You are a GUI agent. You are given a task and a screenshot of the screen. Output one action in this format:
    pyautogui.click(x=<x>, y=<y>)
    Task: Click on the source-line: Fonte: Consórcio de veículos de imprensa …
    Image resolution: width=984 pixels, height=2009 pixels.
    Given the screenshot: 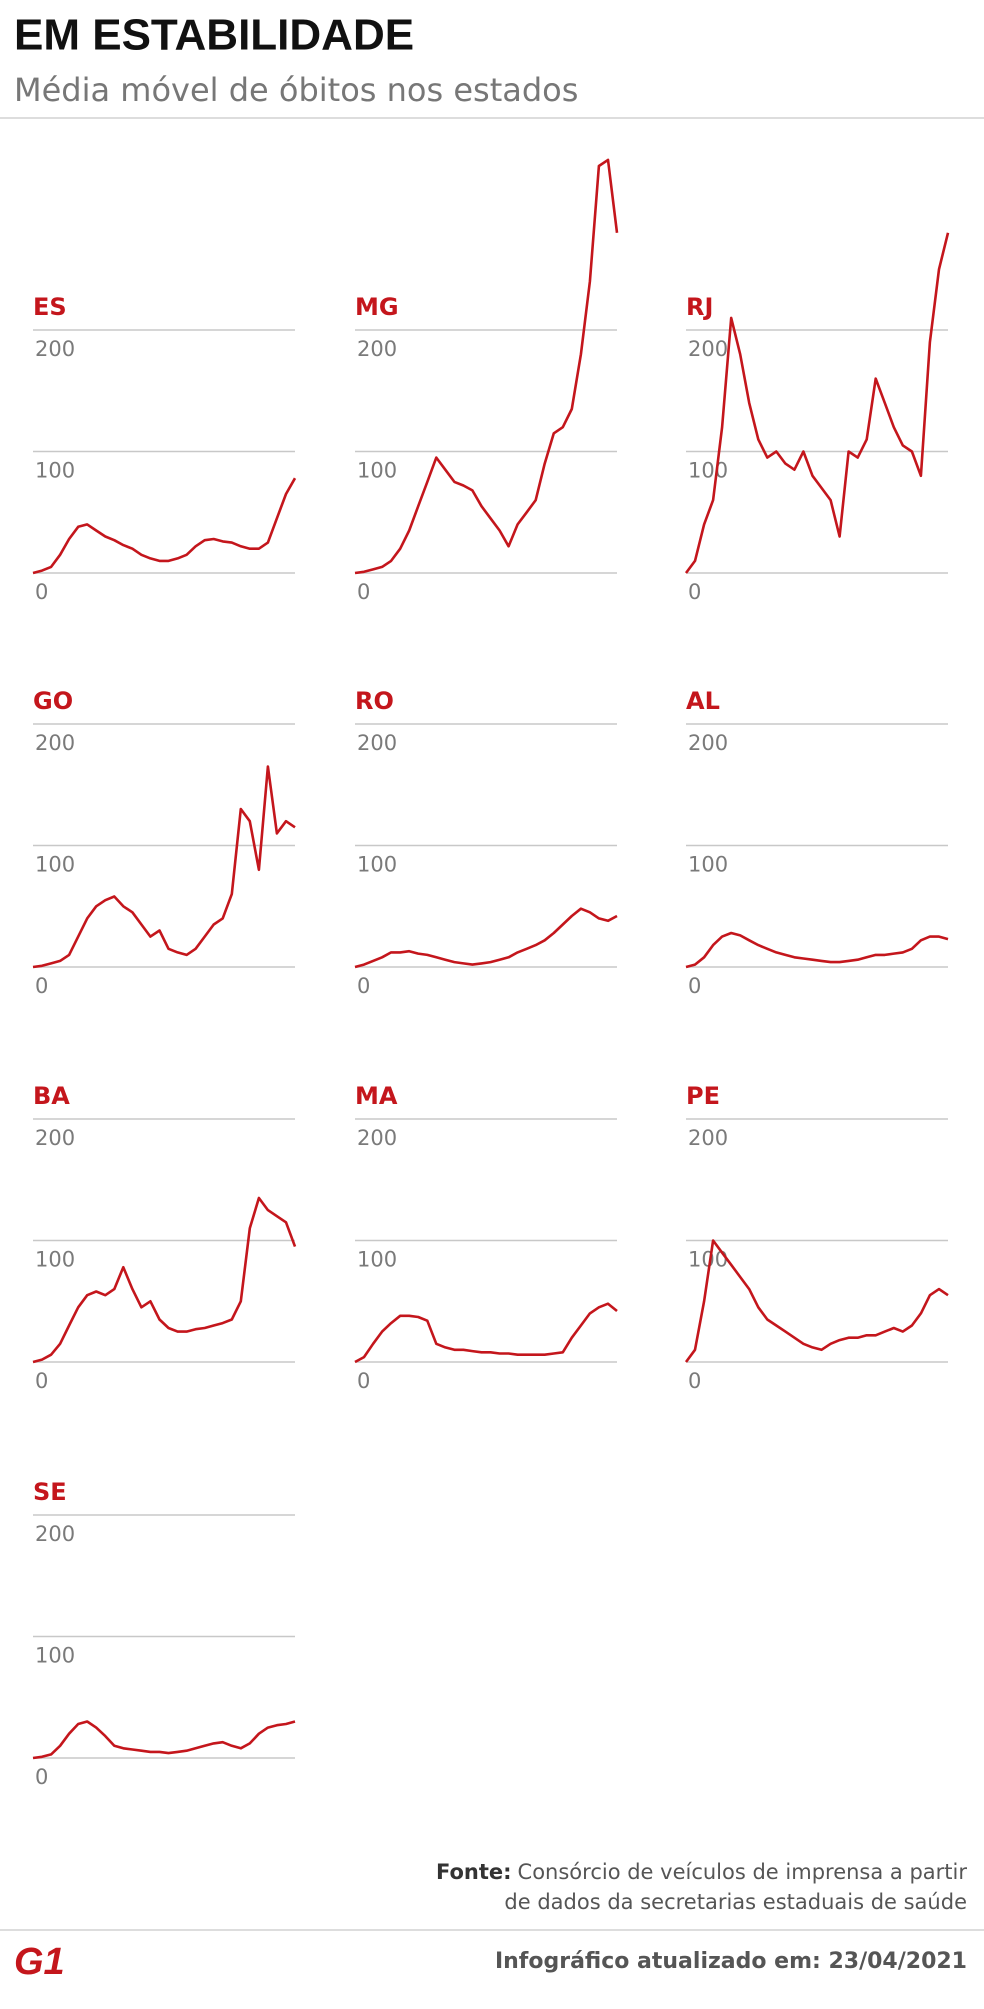 What is the action you would take?
    pyautogui.click(x=701, y=1872)
    